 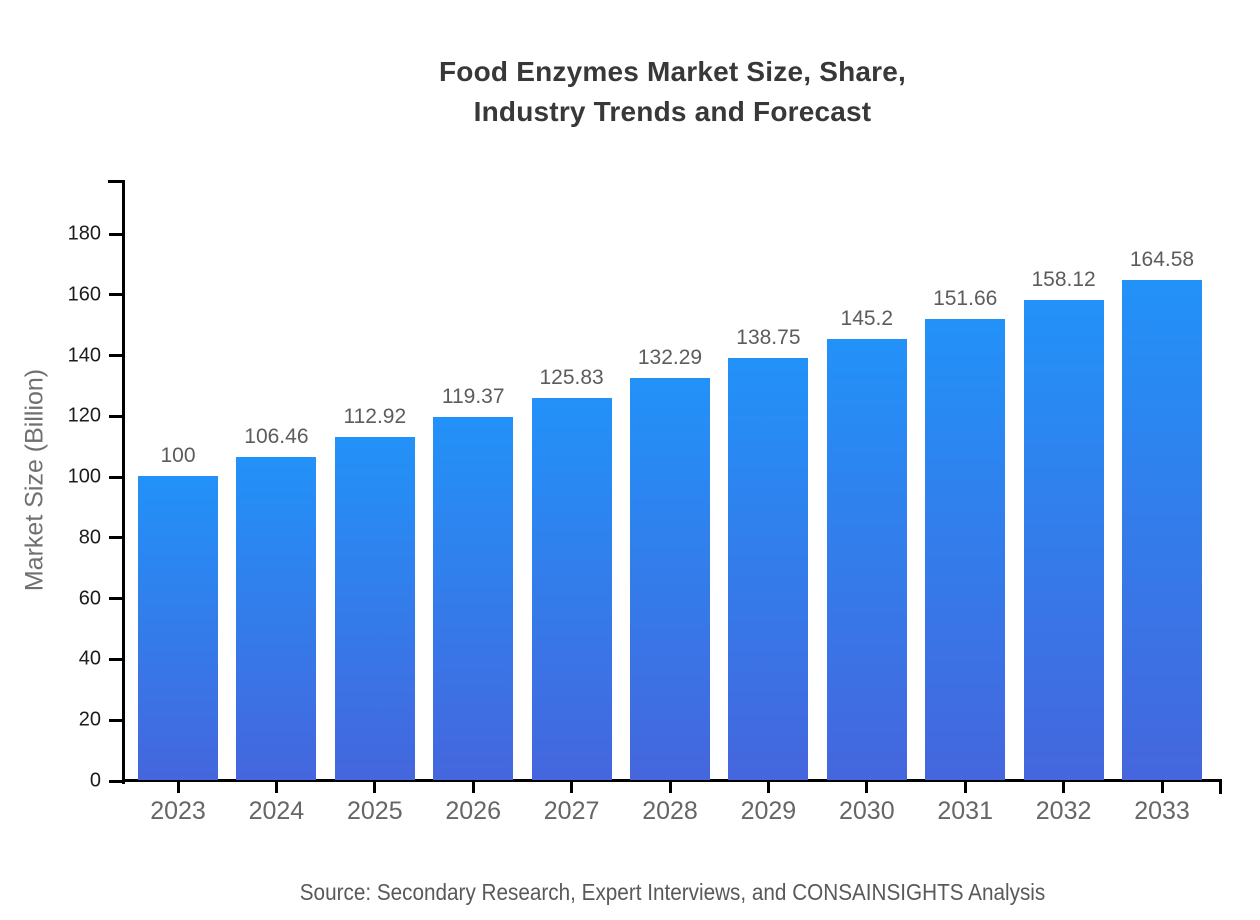 I want to click on x-tick-label: 2023, so click(x=178, y=811).